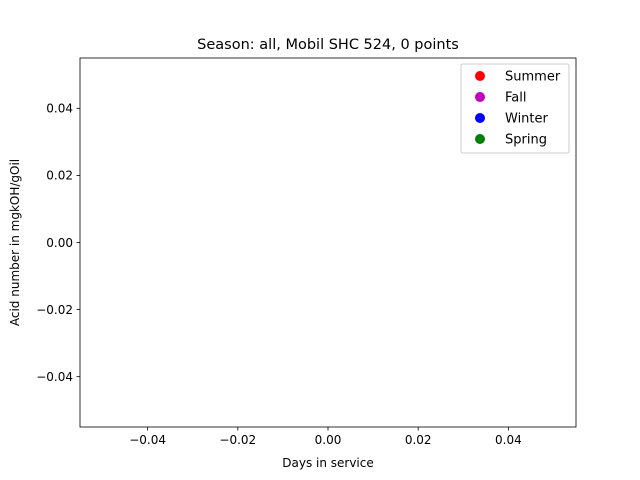 Image resolution: width=640 pixels, height=480 pixels. What do you see at coordinates (508, 440) in the screenshot?
I see `x-tick-label: 0.04` at bounding box center [508, 440].